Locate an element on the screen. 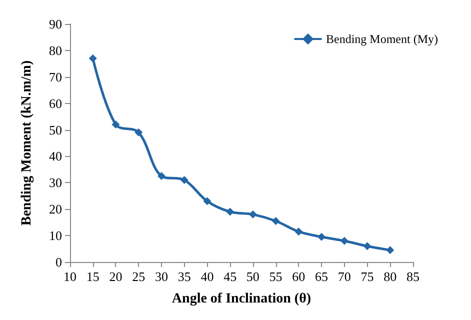 The height and width of the screenshot is (320, 471). x-tick-label: 75 is located at coordinates (367, 276).